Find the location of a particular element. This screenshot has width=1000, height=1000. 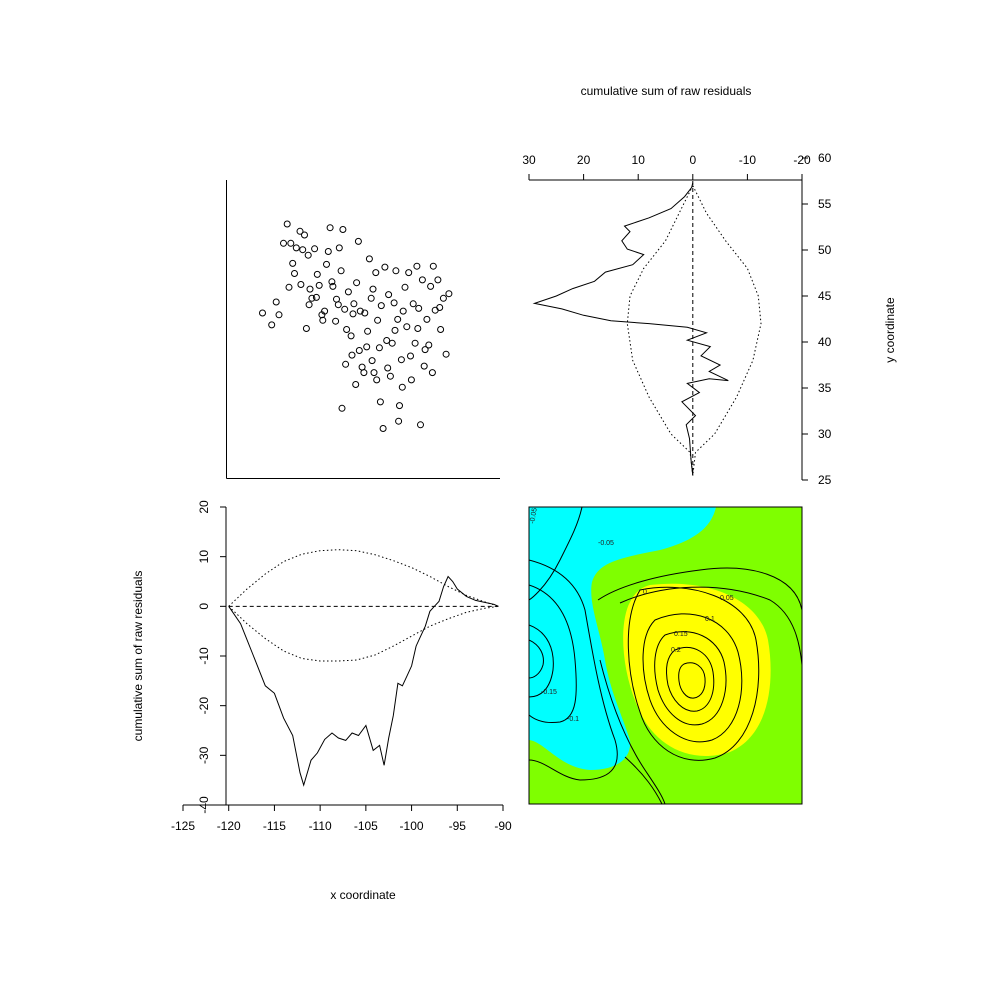

x-tick-label: -110 is located at coordinates (320, 826).